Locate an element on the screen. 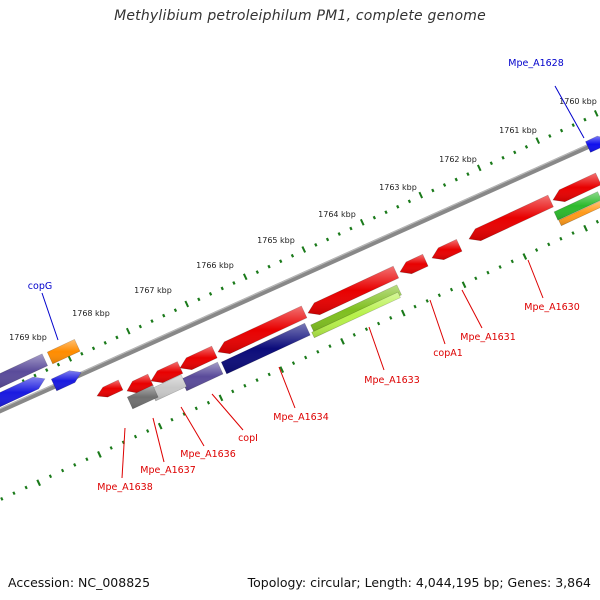  rrna-copg is located at coordinates (63, 352).